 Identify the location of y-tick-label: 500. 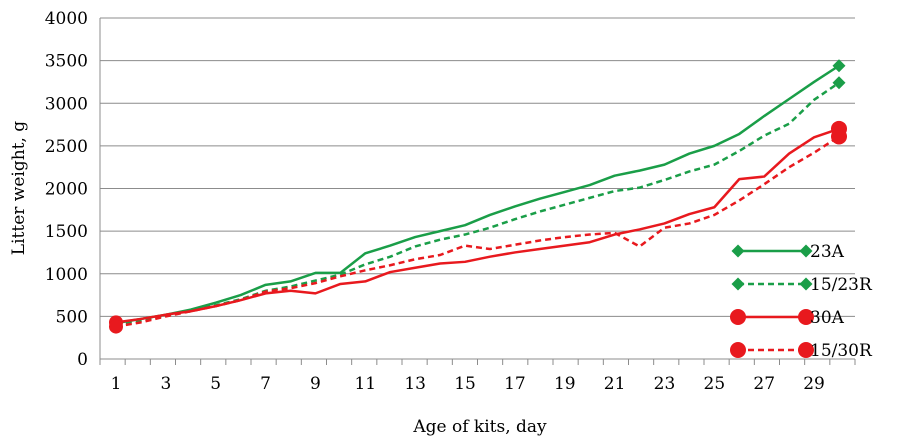
(72, 317).